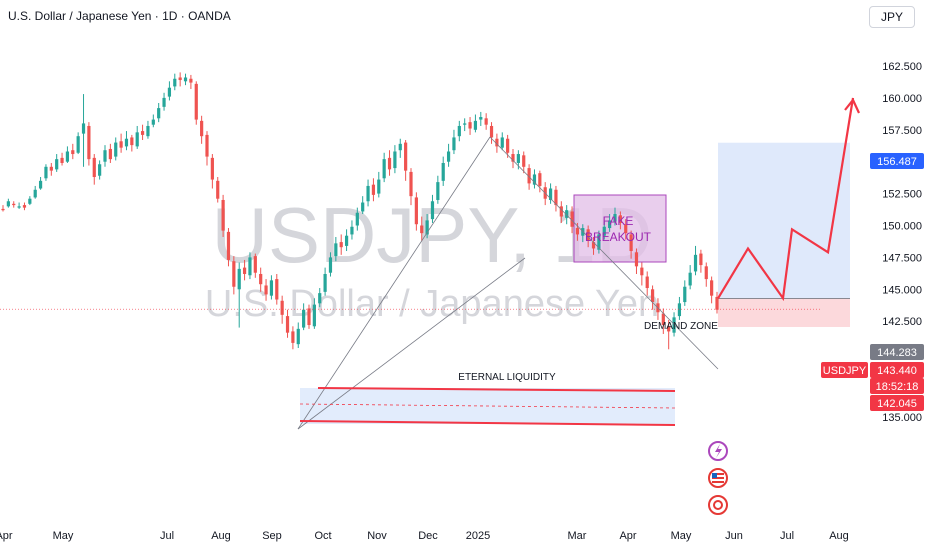  Describe the element at coordinates (167, 536) in the screenshot. I see `x-tick-label: Jul` at that location.